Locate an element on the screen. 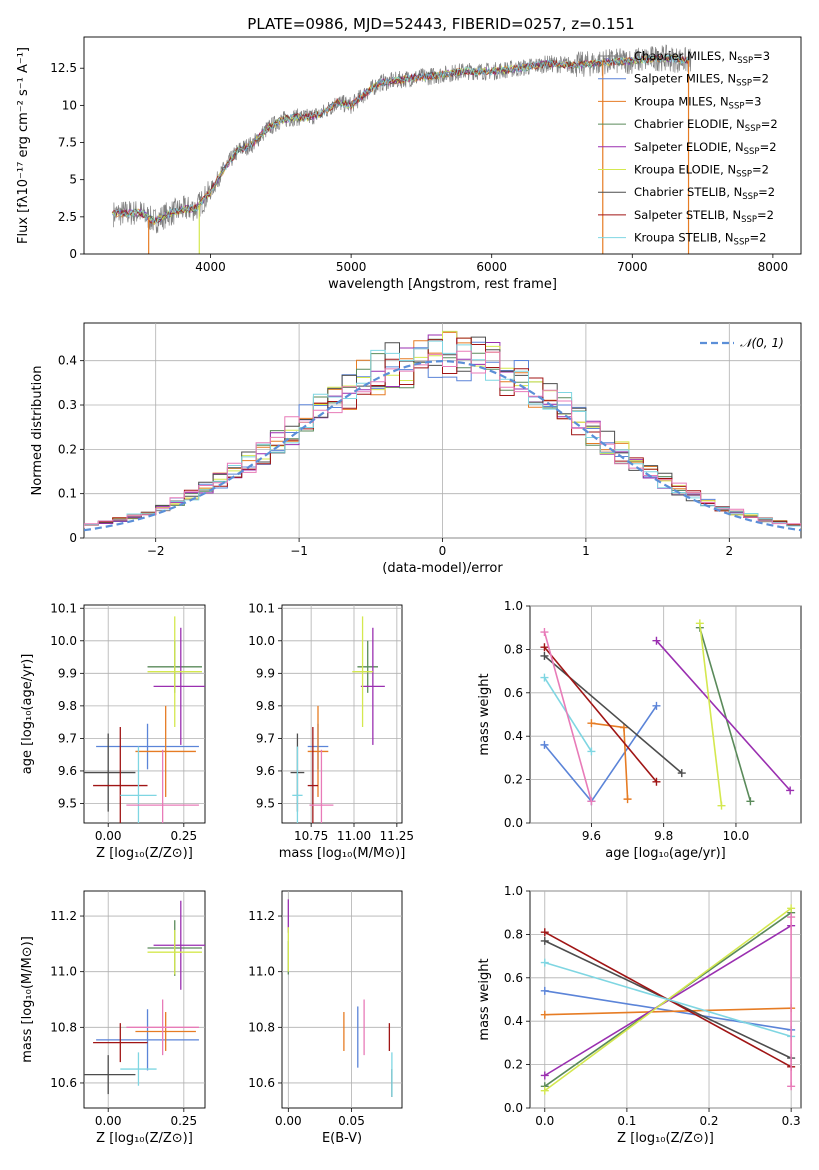  x-tick-label: 1 is located at coordinates (586, 551).